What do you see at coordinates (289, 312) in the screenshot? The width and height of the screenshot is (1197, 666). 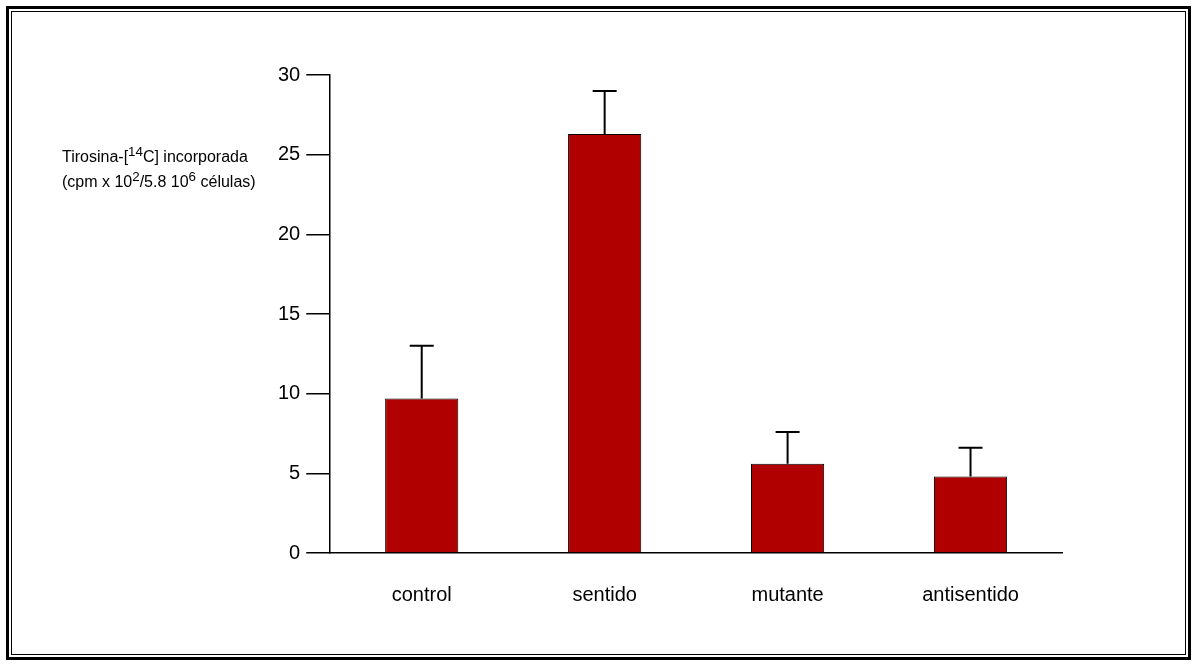 I see `y-tick-label: 15` at bounding box center [289, 312].